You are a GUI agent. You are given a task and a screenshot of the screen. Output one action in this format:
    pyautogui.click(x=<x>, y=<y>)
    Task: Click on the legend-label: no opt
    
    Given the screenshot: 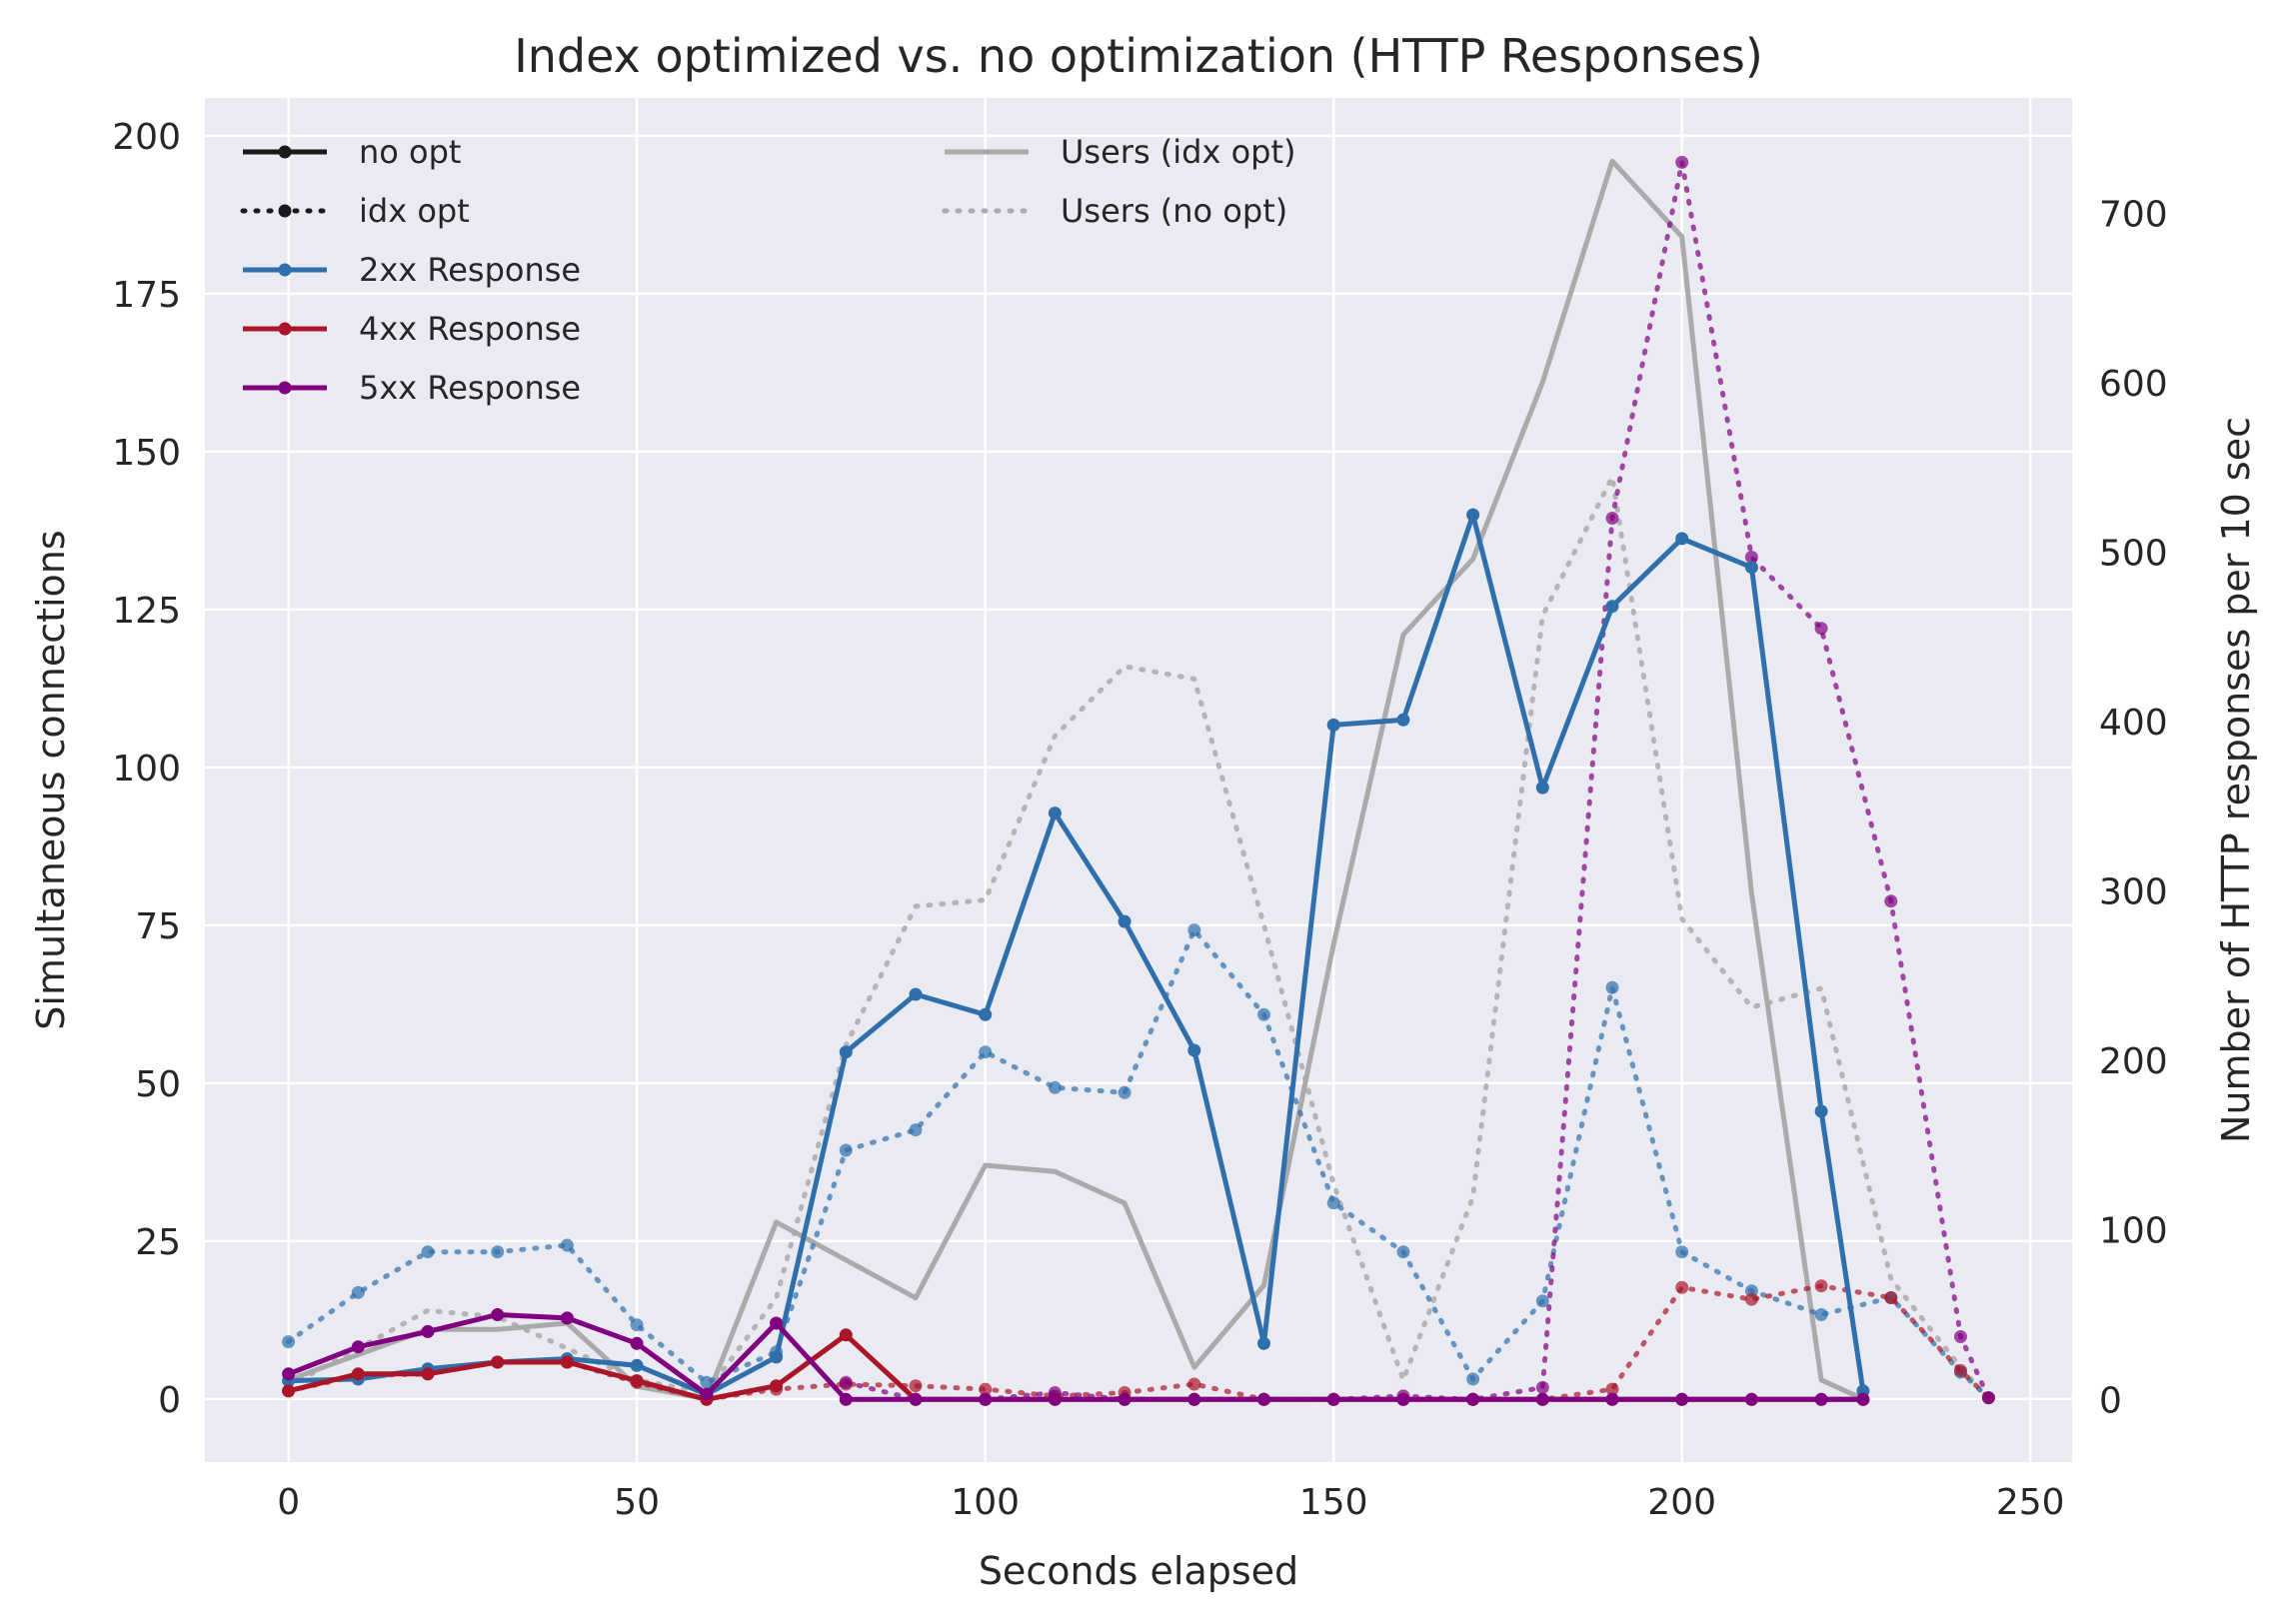 What is the action you would take?
    pyautogui.click(x=410, y=152)
    